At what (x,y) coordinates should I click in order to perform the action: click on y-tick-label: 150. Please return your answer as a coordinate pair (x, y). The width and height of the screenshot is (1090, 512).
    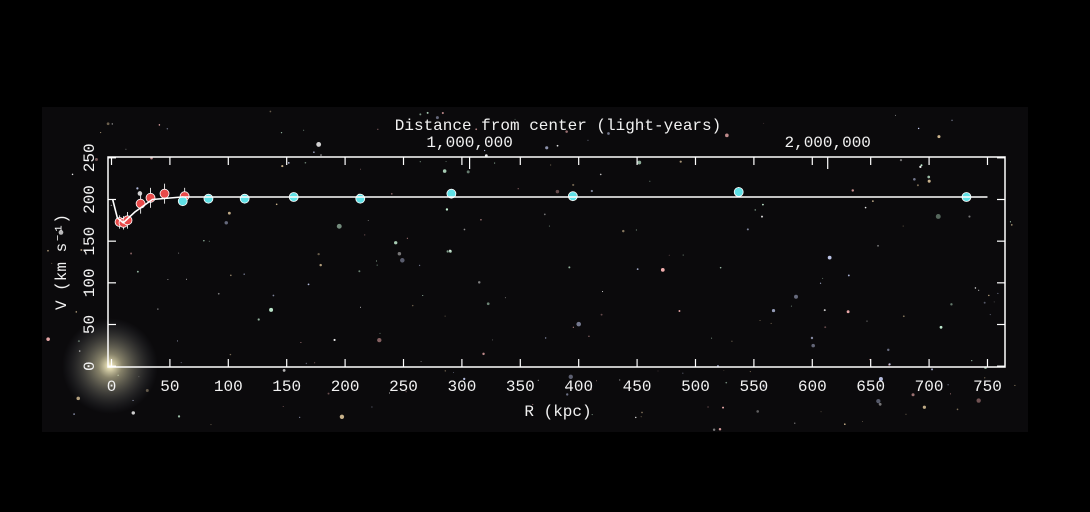
    Looking at the image, I should click on (90, 241).